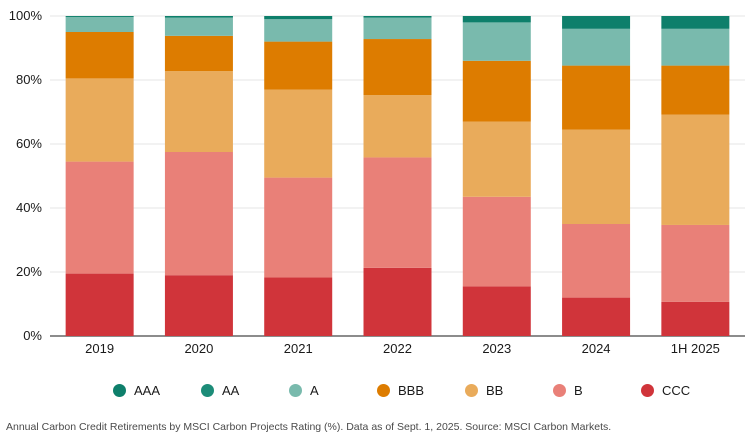 The height and width of the screenshot is (438, 752). Describe the element at coordinates (484, 390) in the screenshot. I see `legend-item-bb: BB` at that location.